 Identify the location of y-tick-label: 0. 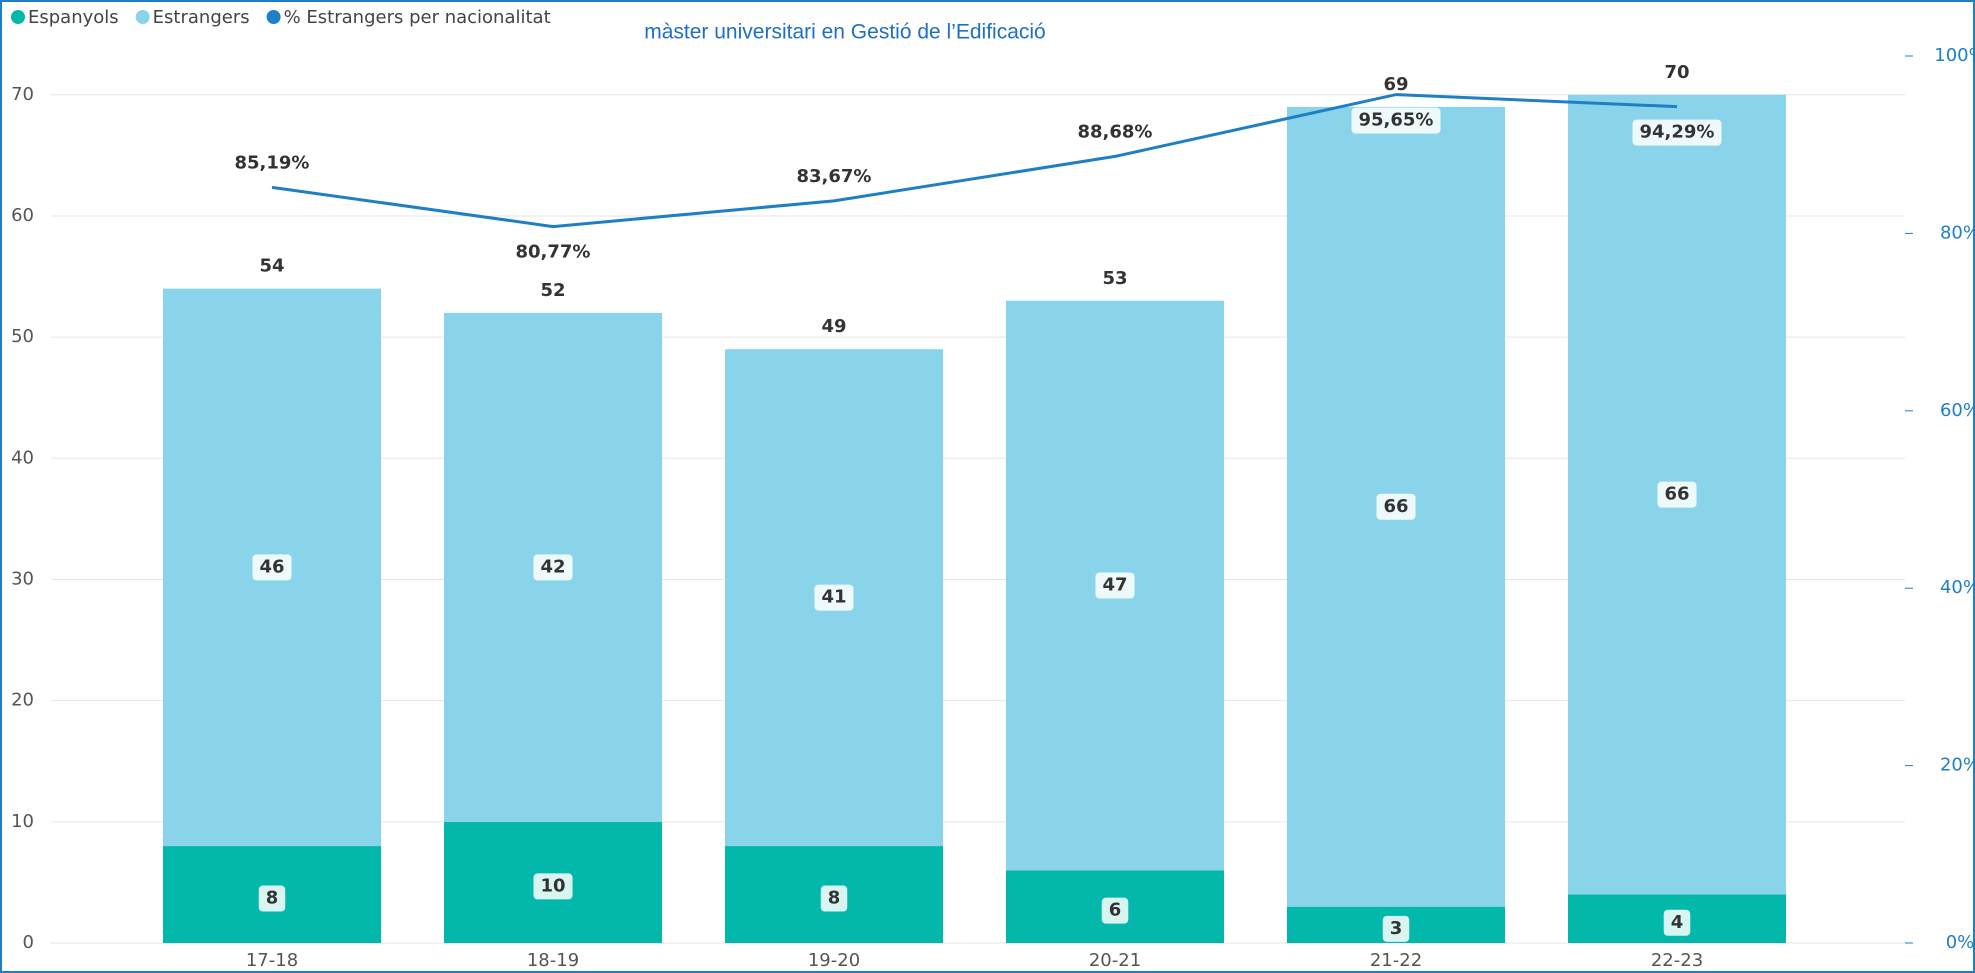
(28, 942).